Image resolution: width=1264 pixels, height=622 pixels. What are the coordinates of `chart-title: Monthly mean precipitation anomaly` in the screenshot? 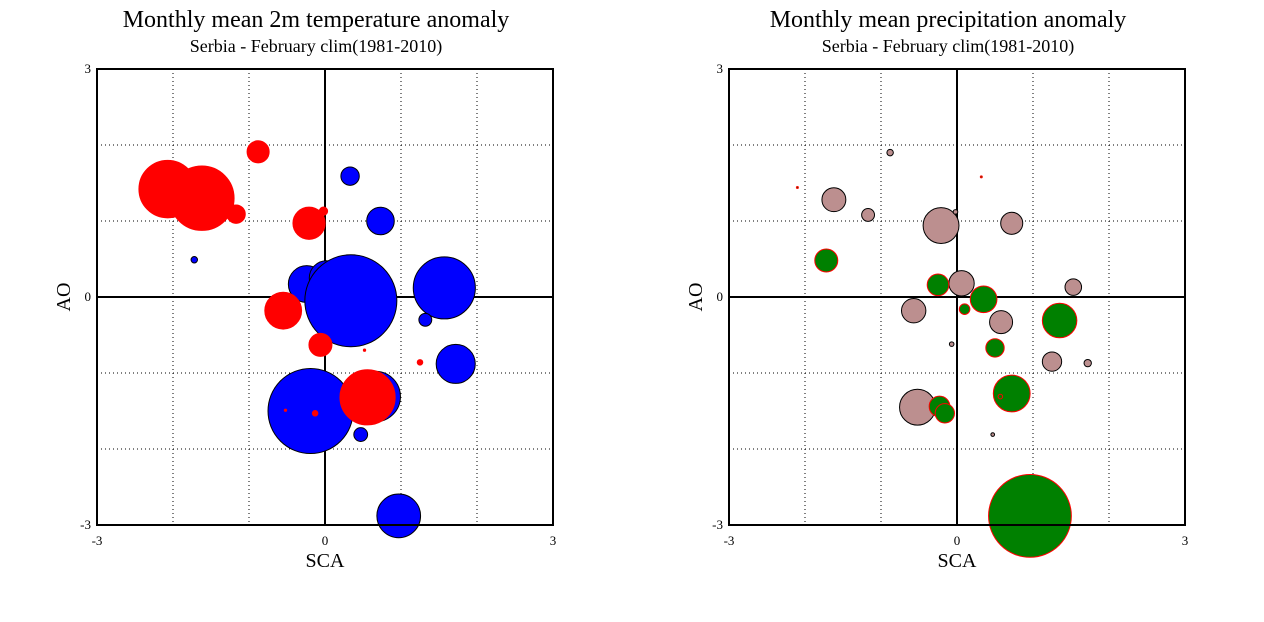 It's located at (948, 20).